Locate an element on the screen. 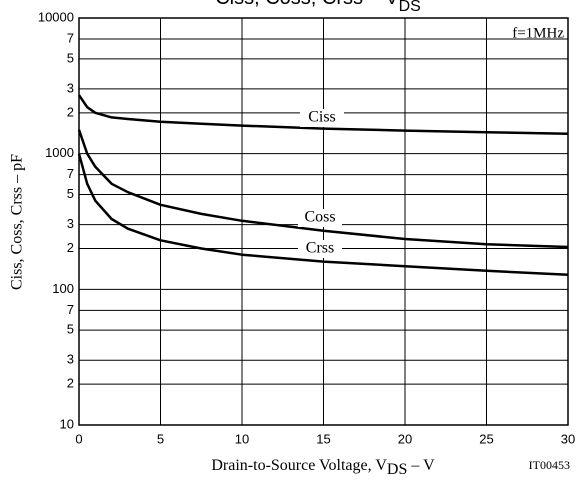  series-label: Ciss is located at coordinates (322, 117).